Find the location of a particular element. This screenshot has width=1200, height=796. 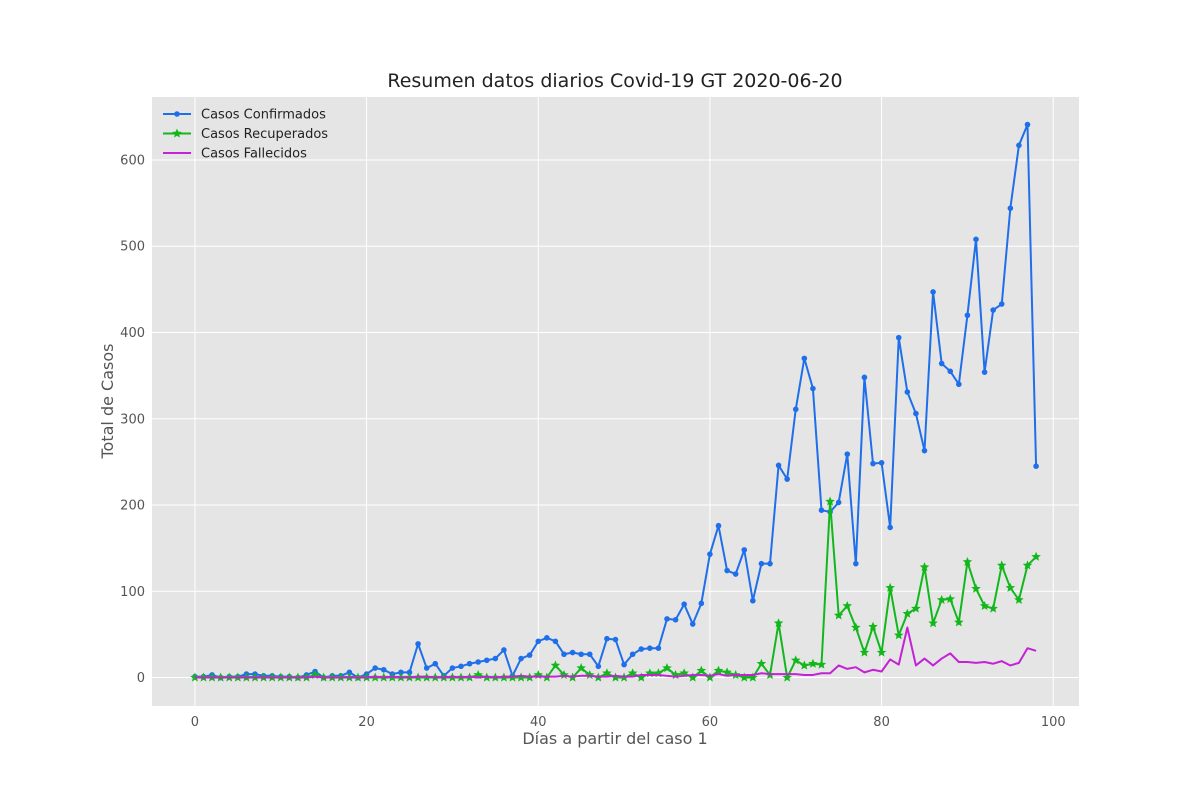

x-tick-label: 100 is located at coordinates (1053, 722).